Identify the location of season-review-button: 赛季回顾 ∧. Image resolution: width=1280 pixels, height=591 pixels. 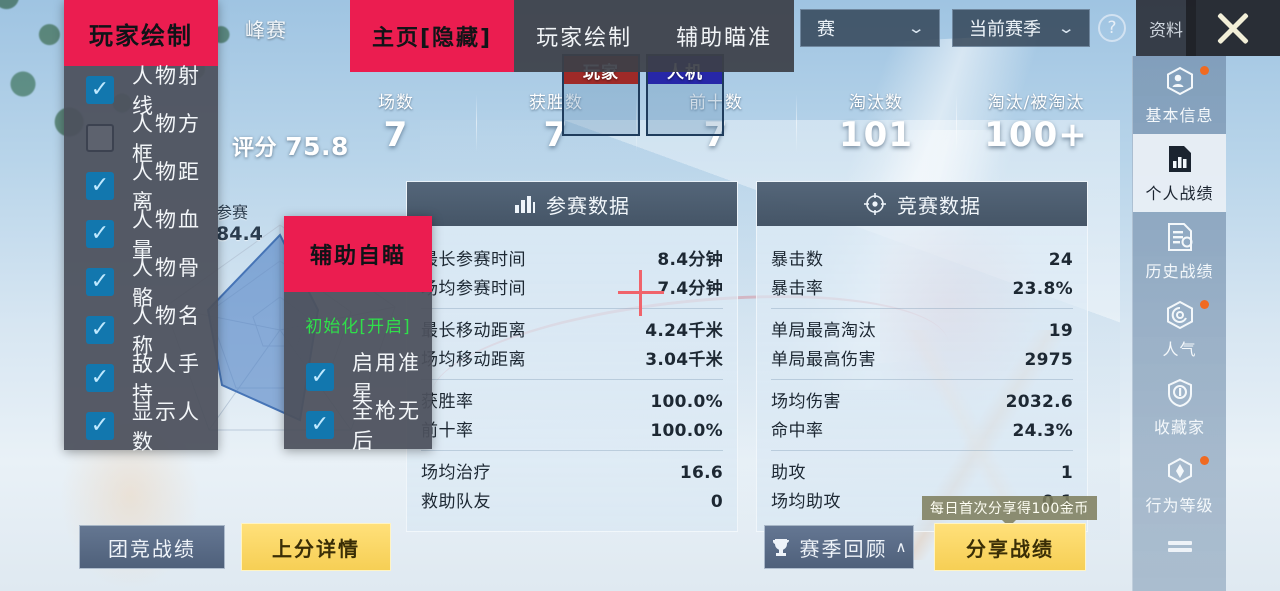
(839, 547).